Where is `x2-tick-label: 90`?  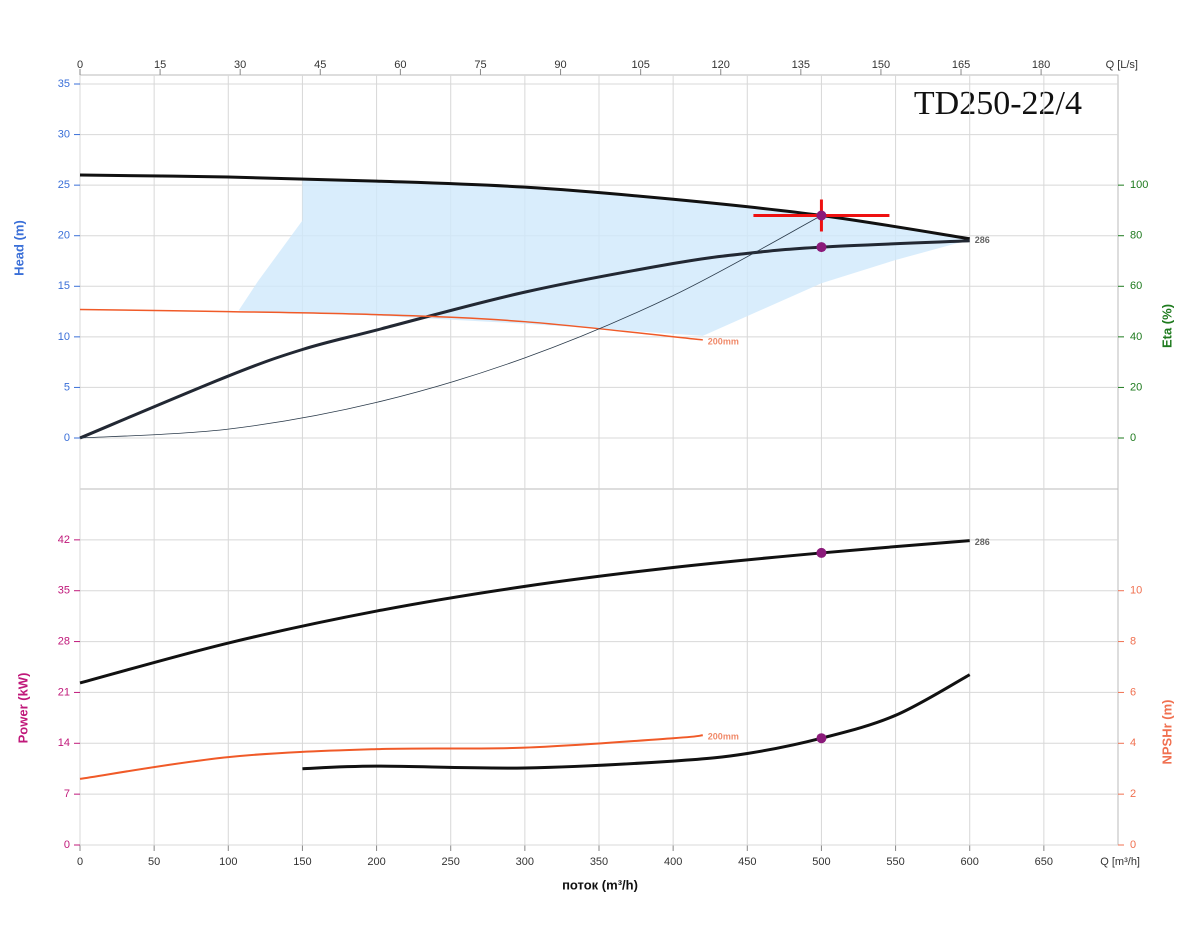
x2-tick-label: 90 is located at coordinates (560, 65).